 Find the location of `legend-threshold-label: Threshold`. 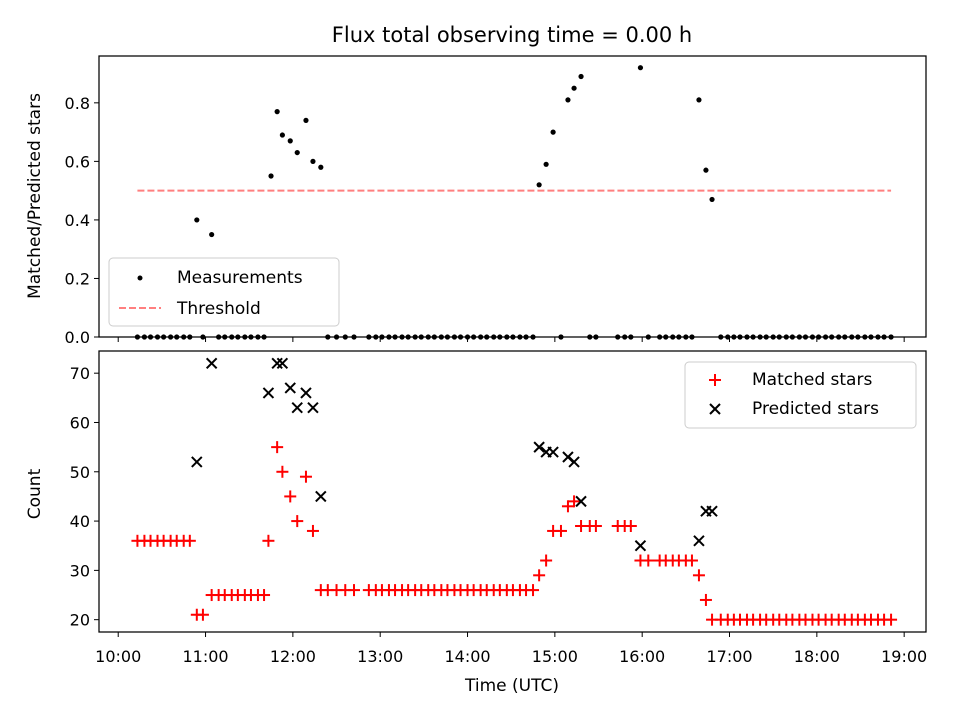

legend-threshold-label: Threshold is located at coordinates (218, 309).